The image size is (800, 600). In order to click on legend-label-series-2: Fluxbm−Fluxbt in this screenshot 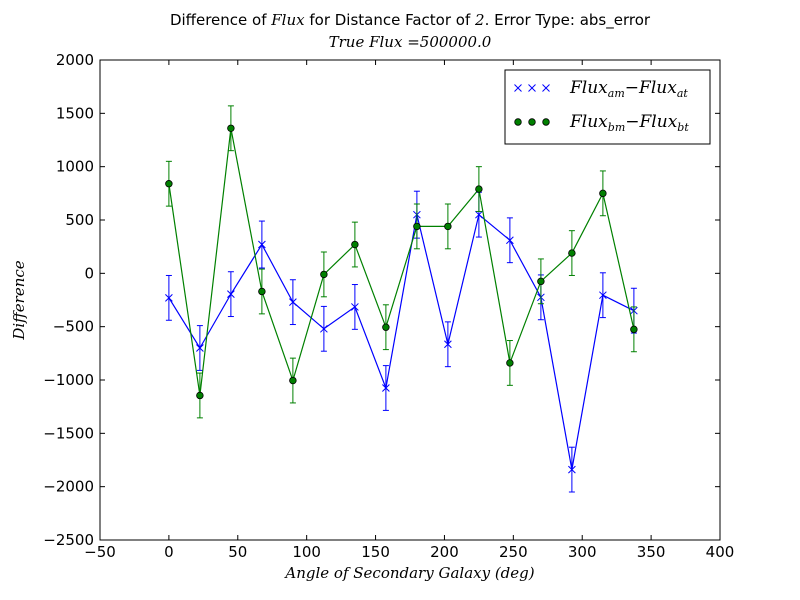, I will do `click(629, 123)`.